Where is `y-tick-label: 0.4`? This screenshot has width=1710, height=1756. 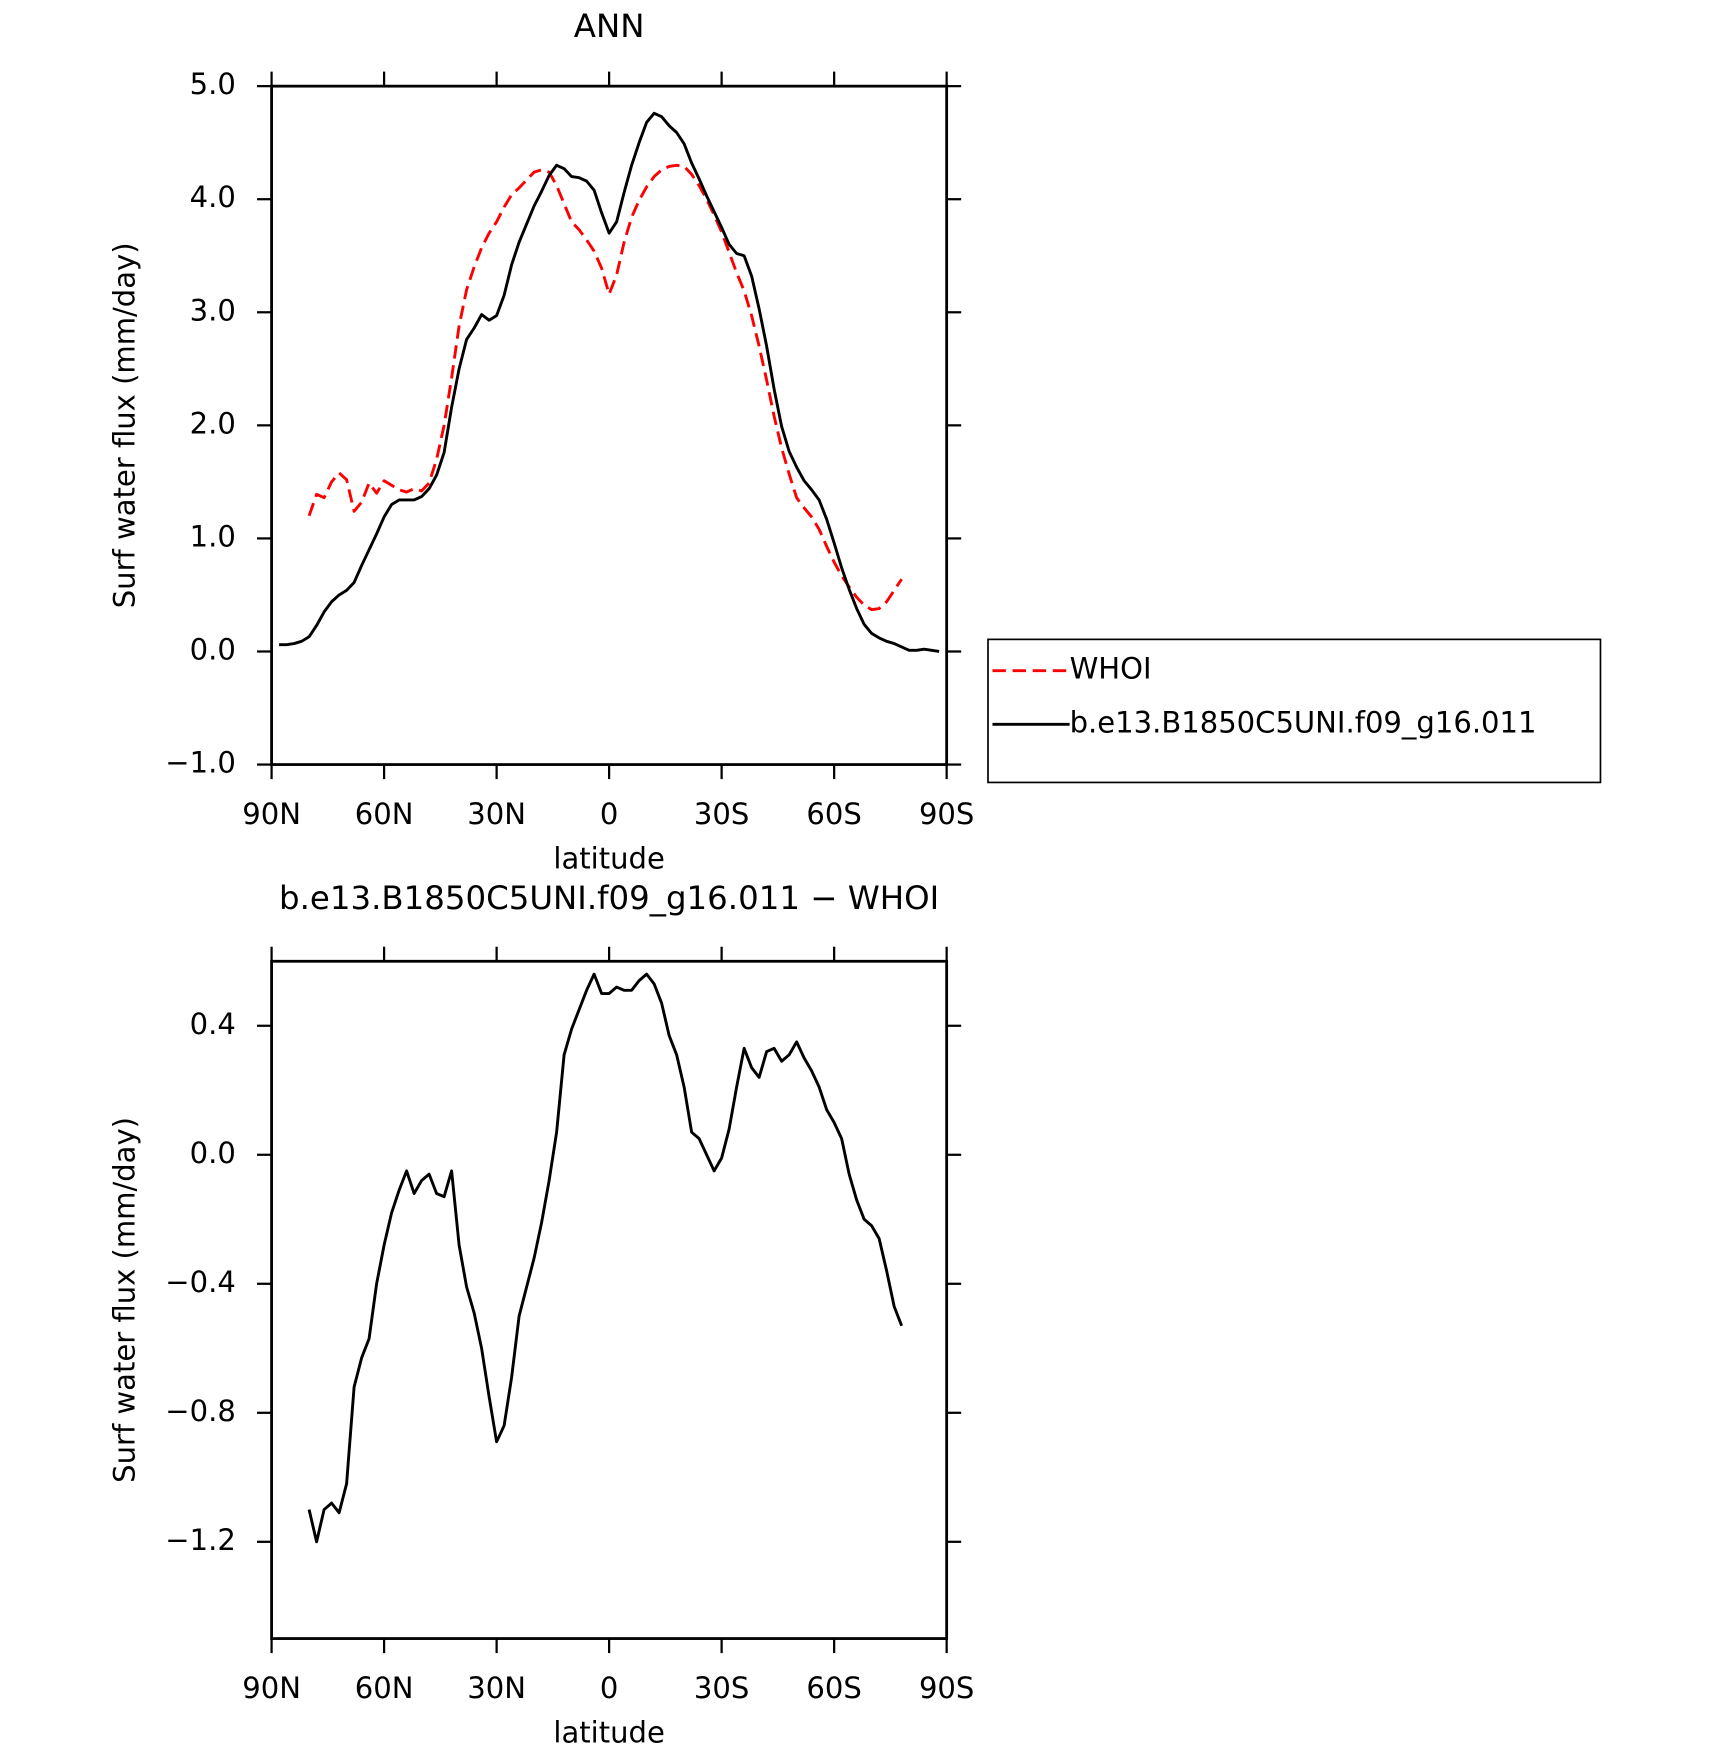
y-tick-label: 0.4 is located at coordinates (213, 1024).